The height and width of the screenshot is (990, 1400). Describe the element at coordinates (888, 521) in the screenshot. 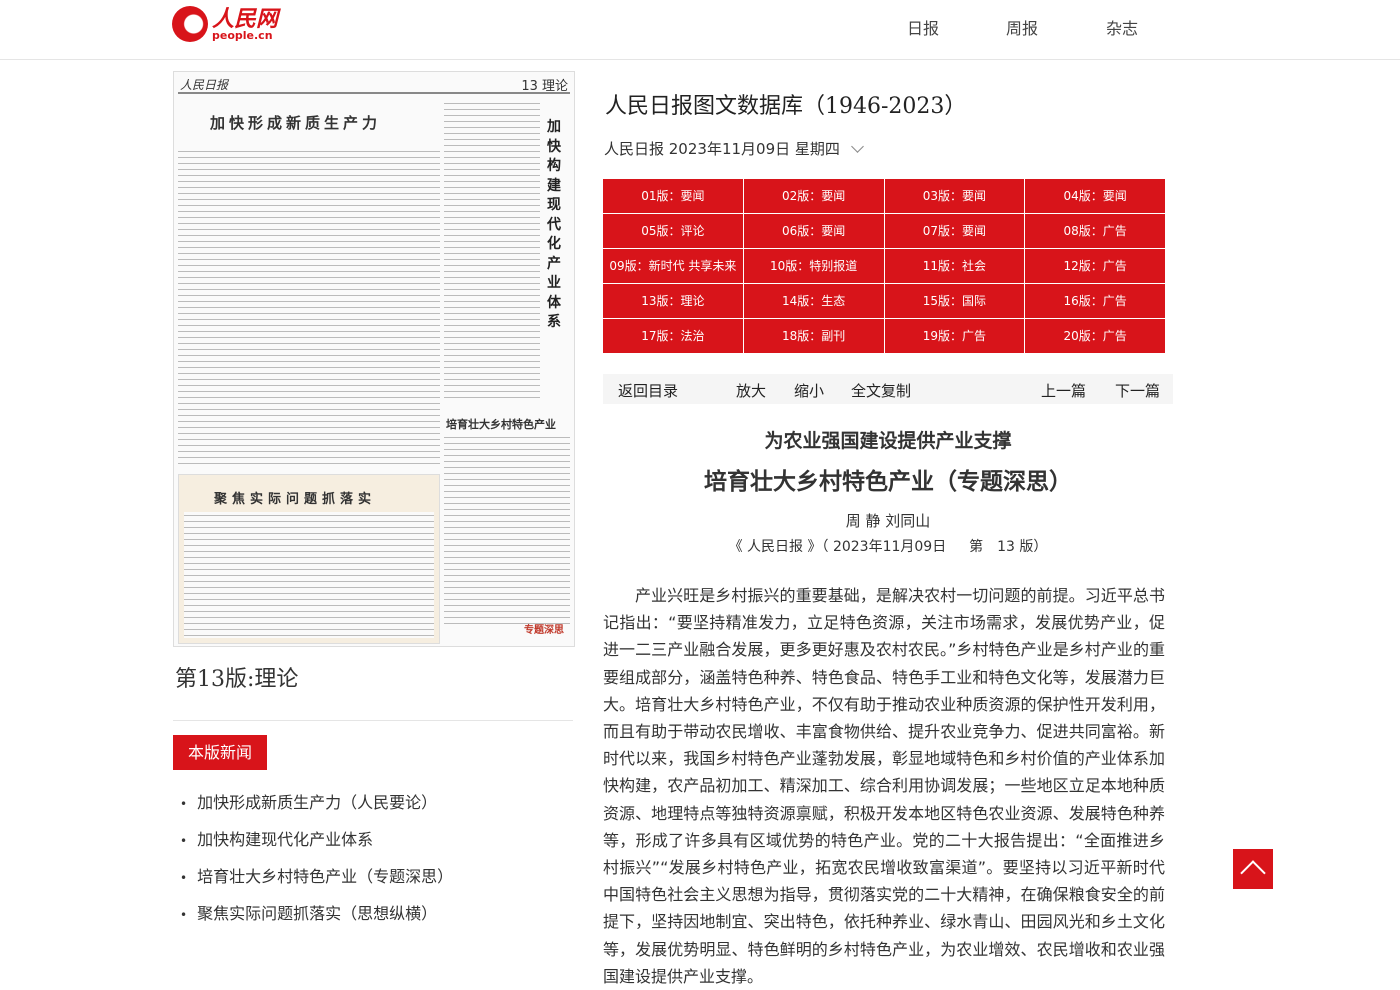

I see `article-authors: 周 静 刘同山` at that location.